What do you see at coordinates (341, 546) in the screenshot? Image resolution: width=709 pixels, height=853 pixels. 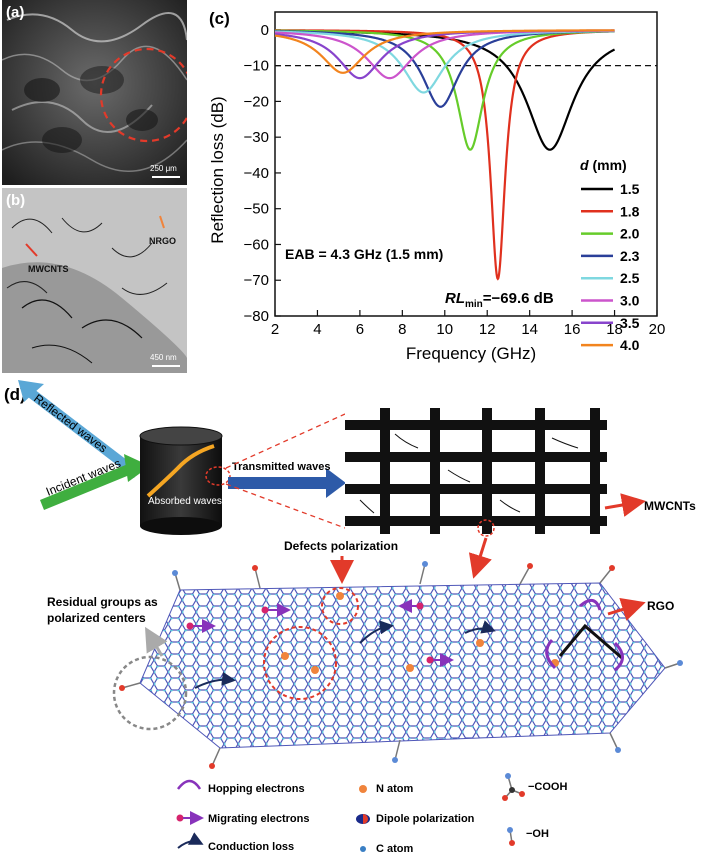 I see `defects-label: Defects polarization` at bounding box center [341, 546].